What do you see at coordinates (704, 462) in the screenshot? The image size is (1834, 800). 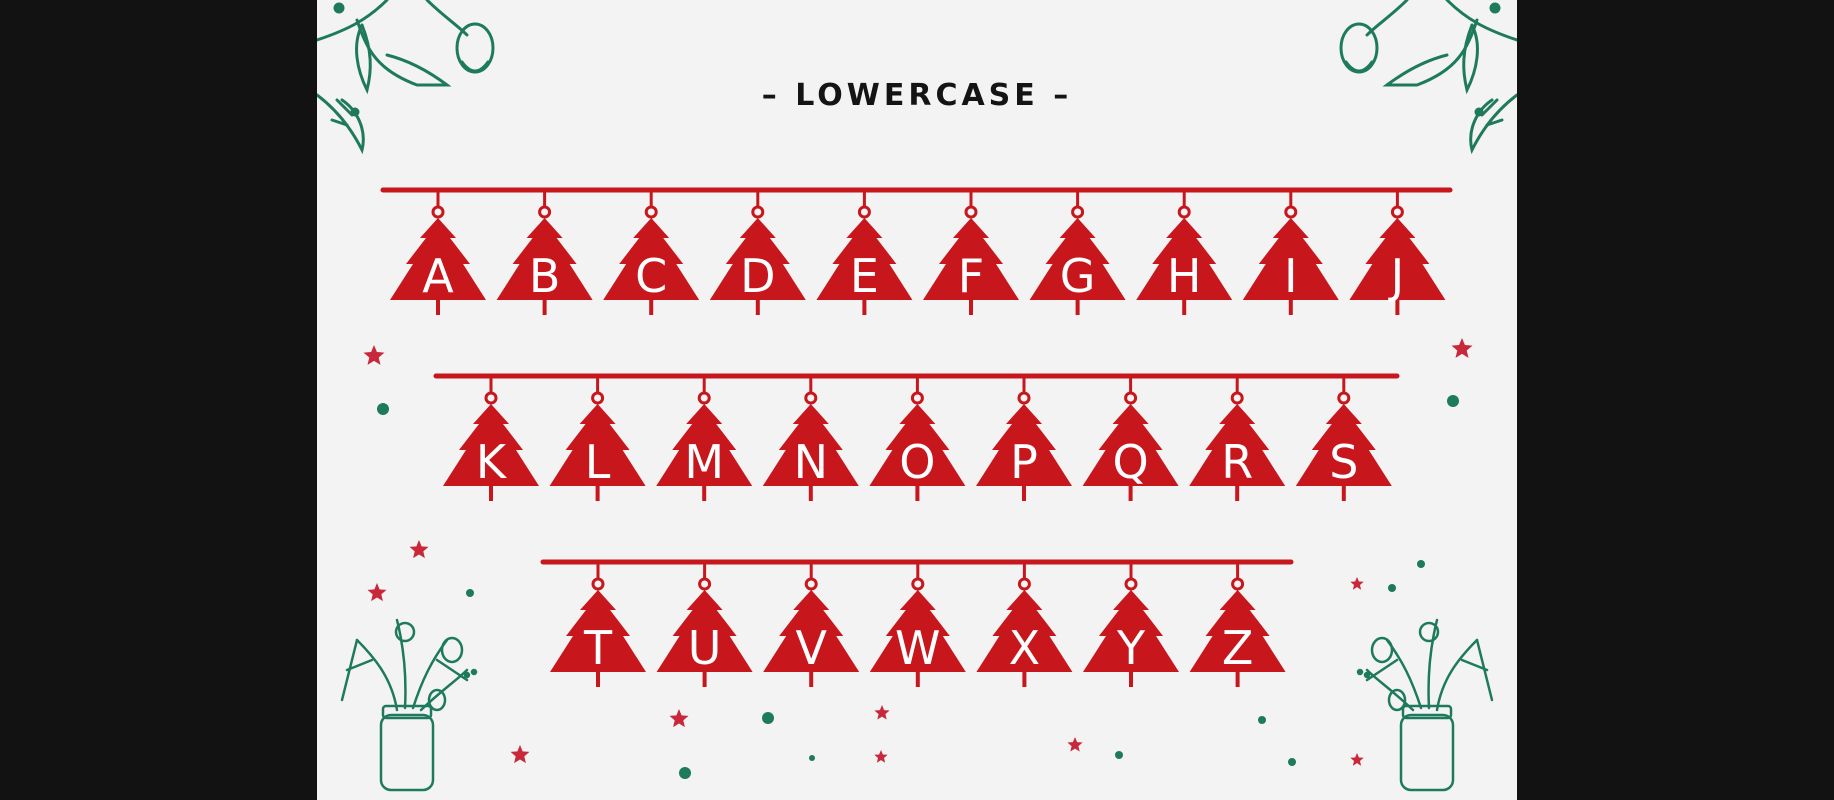 I see `tree-letter: M` at bounding box center [704, 462].